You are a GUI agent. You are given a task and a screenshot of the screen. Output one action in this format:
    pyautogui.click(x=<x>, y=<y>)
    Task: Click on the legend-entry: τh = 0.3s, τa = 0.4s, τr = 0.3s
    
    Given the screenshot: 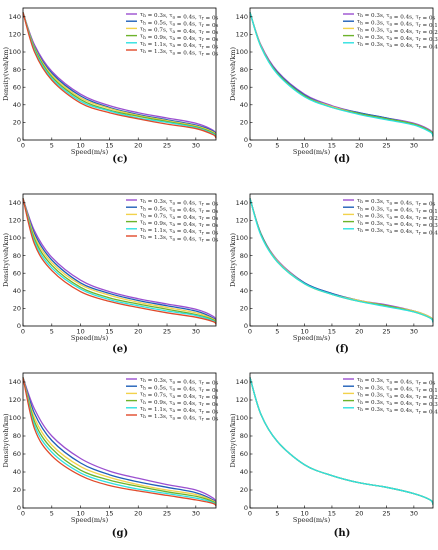 What is the action you would take?
    pyautogui.click(x=397, y=225)
    